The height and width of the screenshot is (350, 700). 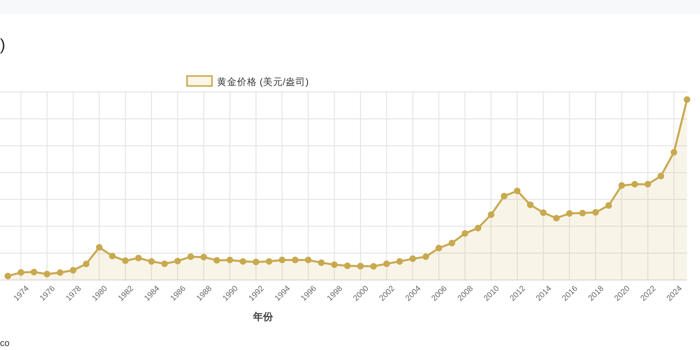 I want to click on legend-label: 黄金价格 (美元/盎司), so click(x=263, y=82).